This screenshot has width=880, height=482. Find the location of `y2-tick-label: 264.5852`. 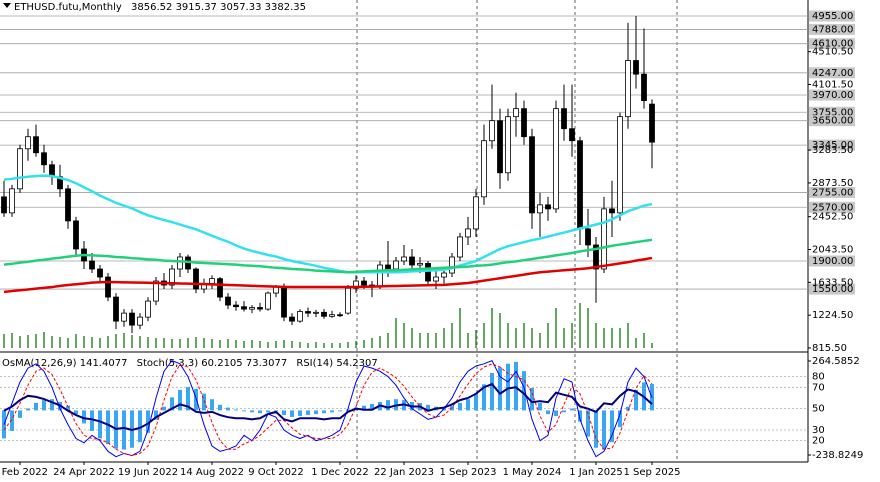

y2-tick-label: 264.5852 is located at coordinates (836, 361).